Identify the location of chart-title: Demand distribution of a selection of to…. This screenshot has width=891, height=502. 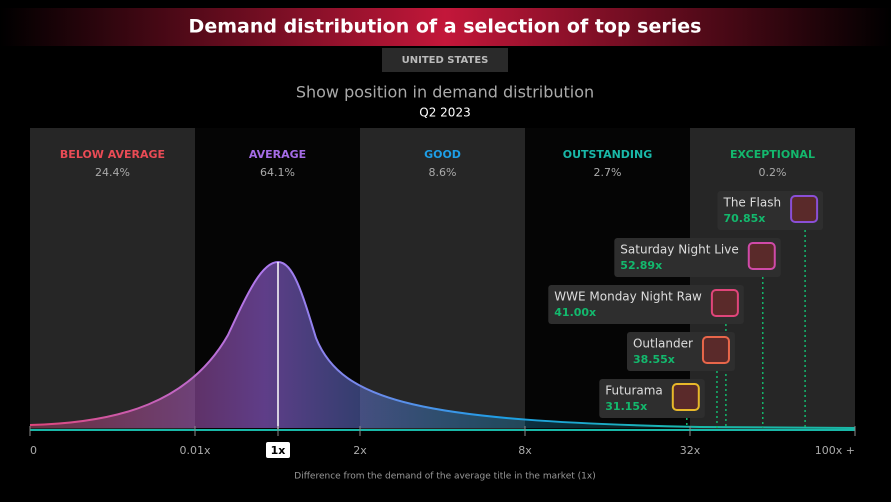
(445, 27).